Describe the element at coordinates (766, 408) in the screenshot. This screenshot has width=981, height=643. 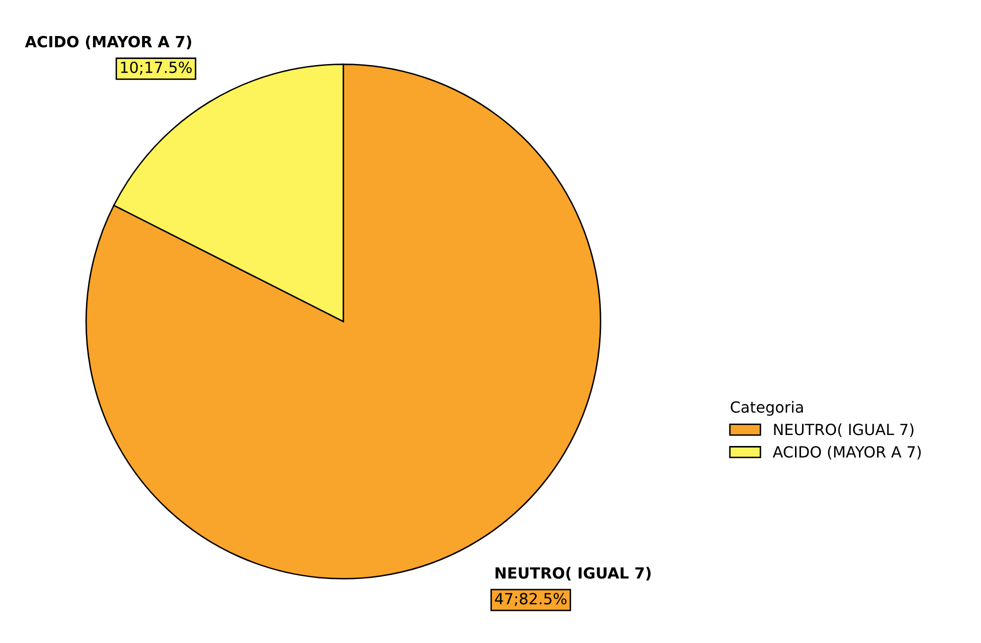
I see `legend-title: Categoria` at that location.